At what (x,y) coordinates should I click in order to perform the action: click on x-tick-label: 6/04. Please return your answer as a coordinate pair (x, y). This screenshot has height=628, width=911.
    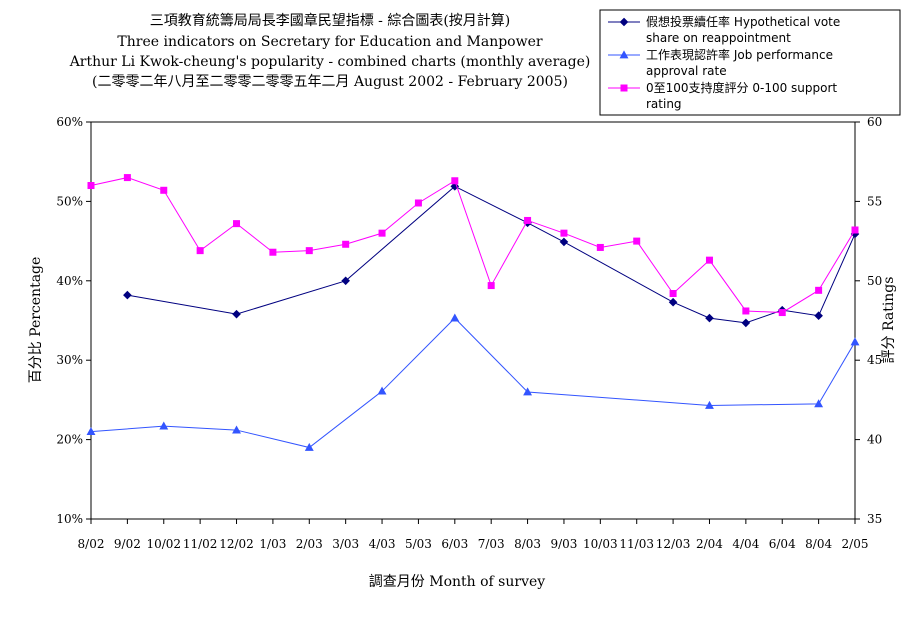
    Looking at the image, I should click on (782, 544).